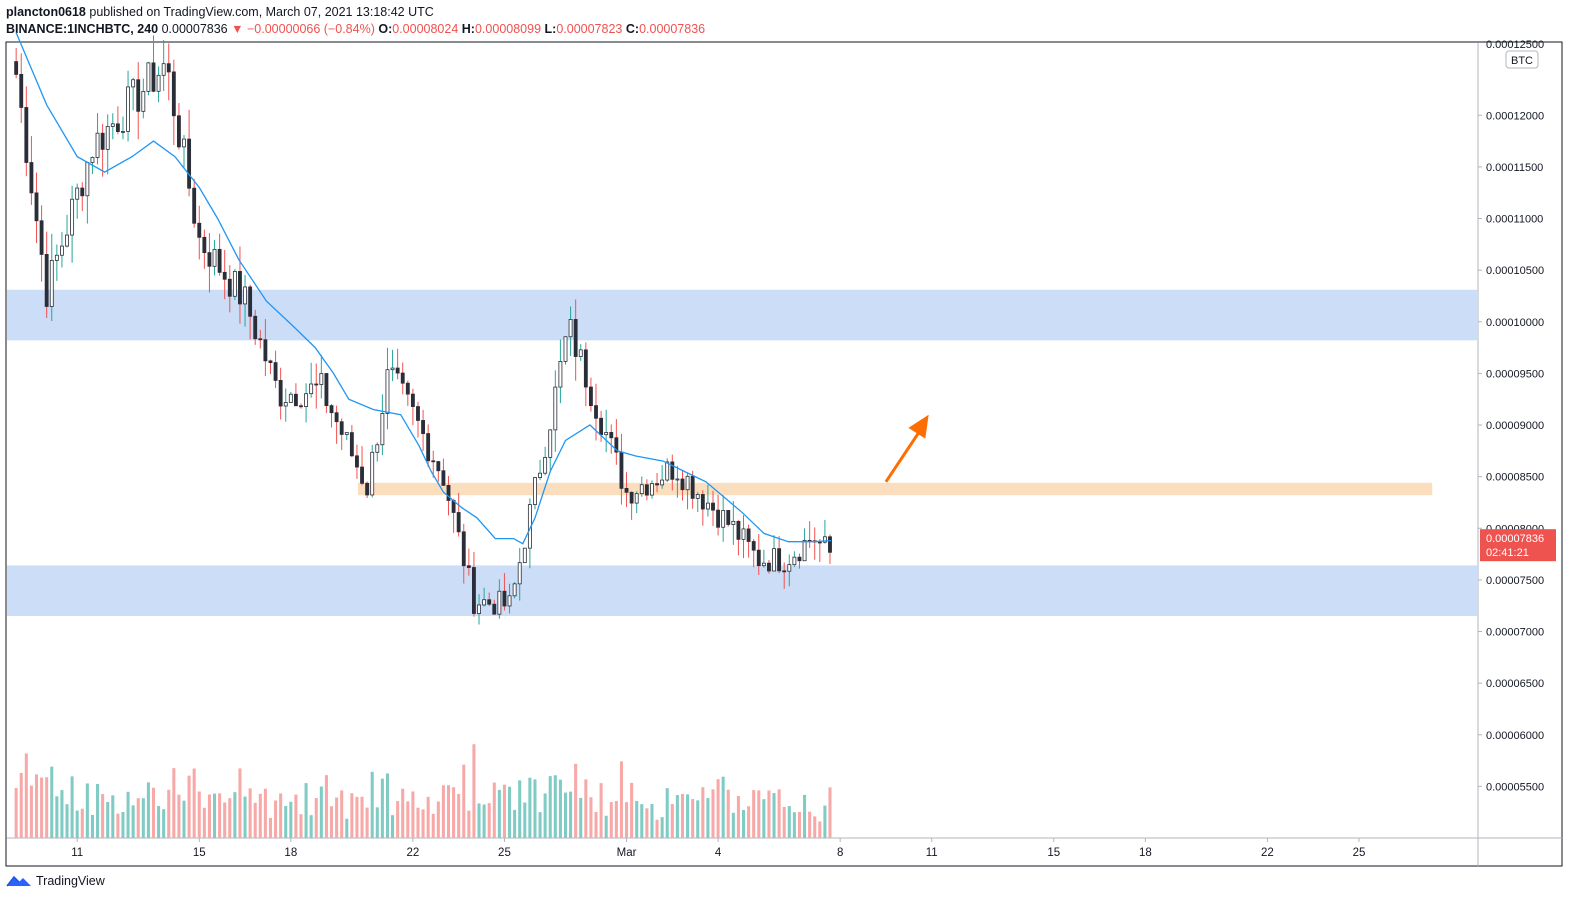 The height and width of the screenshot is (904, 1571). I want to click on up-arrow-shaft, so click(904, 454).